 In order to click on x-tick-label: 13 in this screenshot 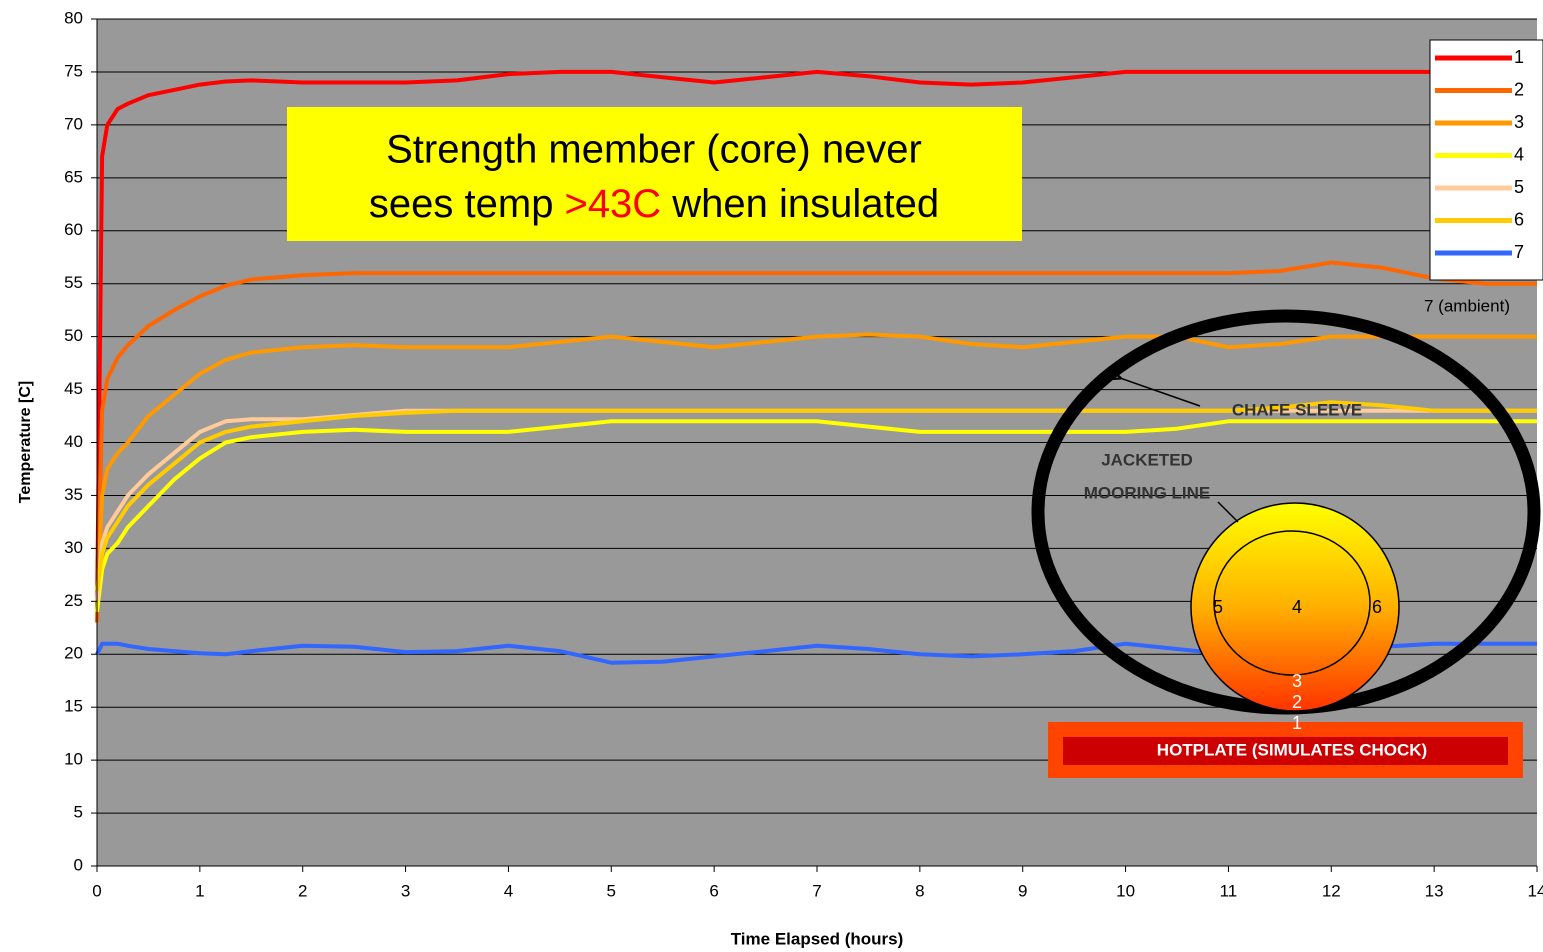, I will do `click(1434, 890)`.